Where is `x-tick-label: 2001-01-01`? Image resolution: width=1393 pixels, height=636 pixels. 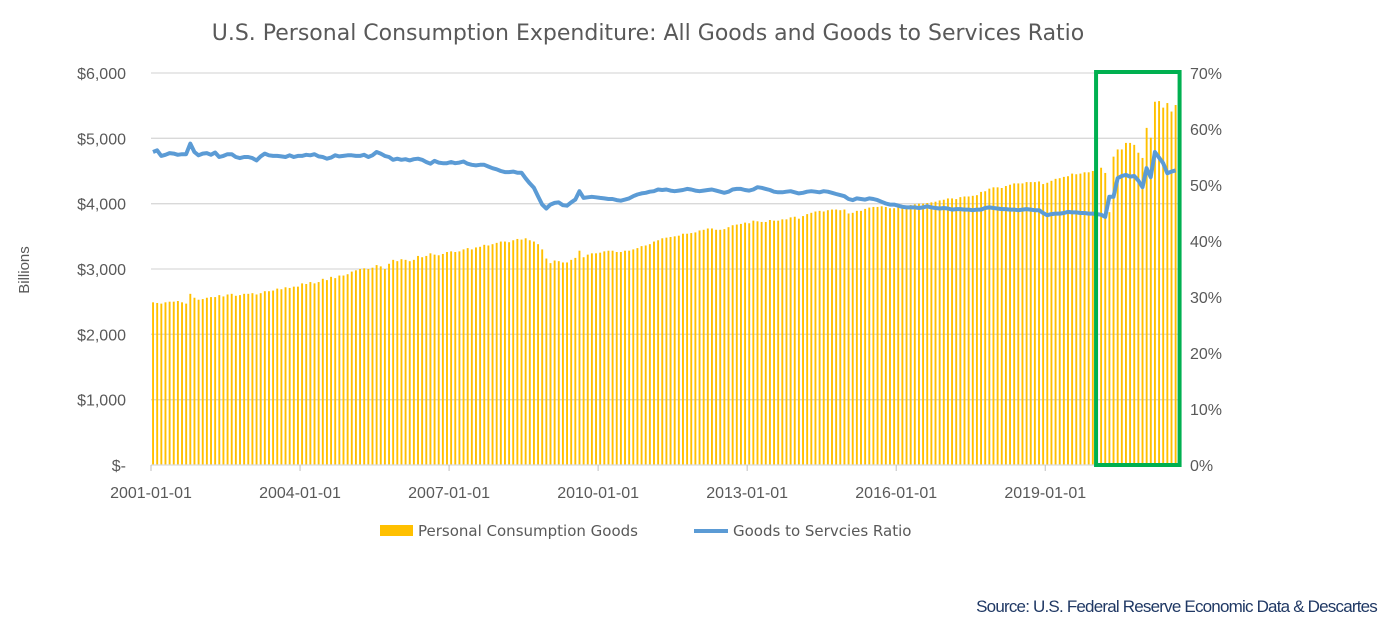
x-tick-label: 2001-01-01 is located at coordinates (151, 493).